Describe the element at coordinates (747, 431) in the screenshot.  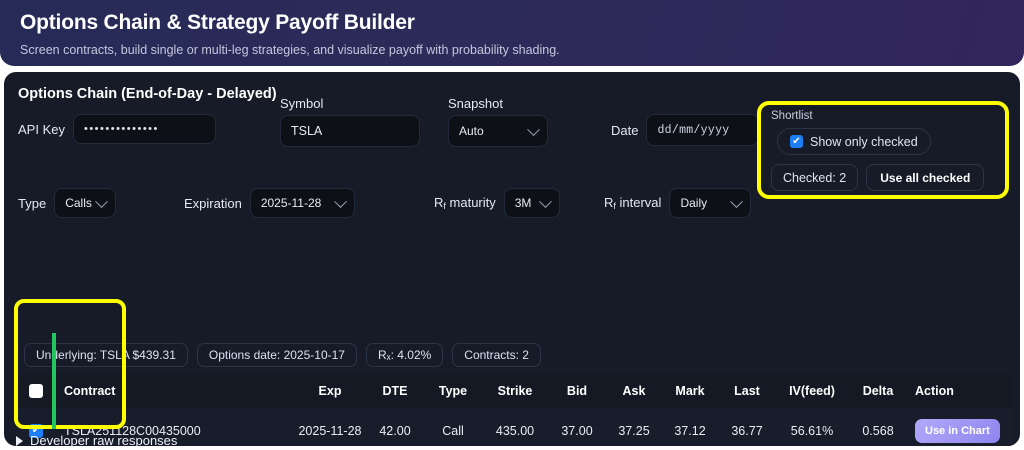
I see `cell-last: 36.77` at that location.